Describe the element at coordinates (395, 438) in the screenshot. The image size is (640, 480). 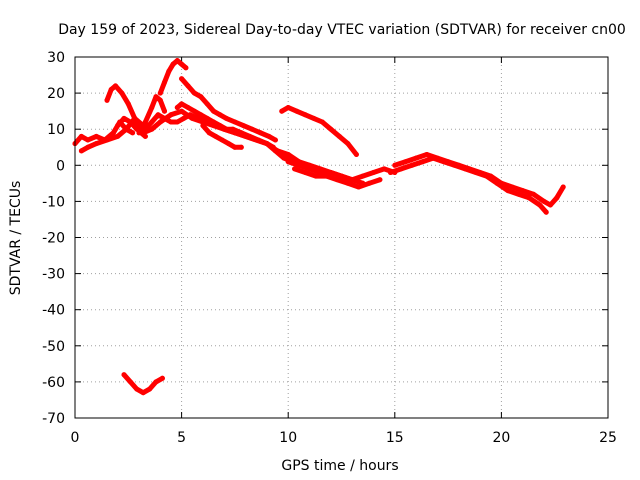
I see `x-tick-label: 15` at that location.